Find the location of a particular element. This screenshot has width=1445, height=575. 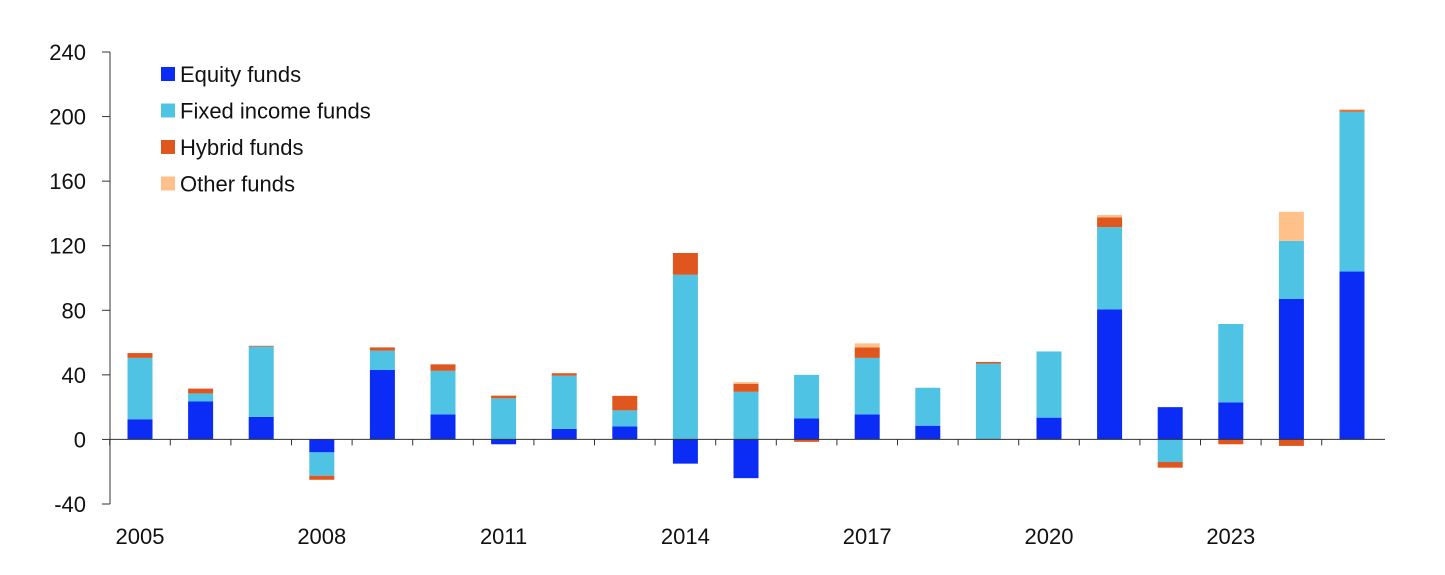

bar-fixed-income-funds-2023 is located at coordinates (1231, 363).